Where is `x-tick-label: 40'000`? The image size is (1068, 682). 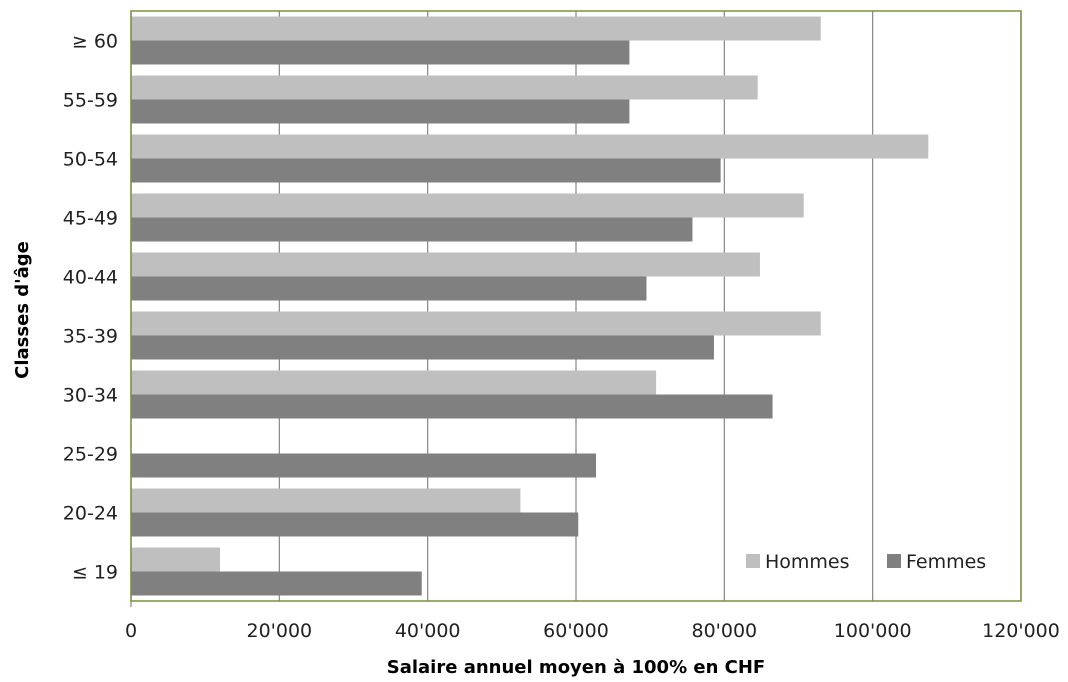
x-tick-label: 40'000 is located at coordinates (428, 631).